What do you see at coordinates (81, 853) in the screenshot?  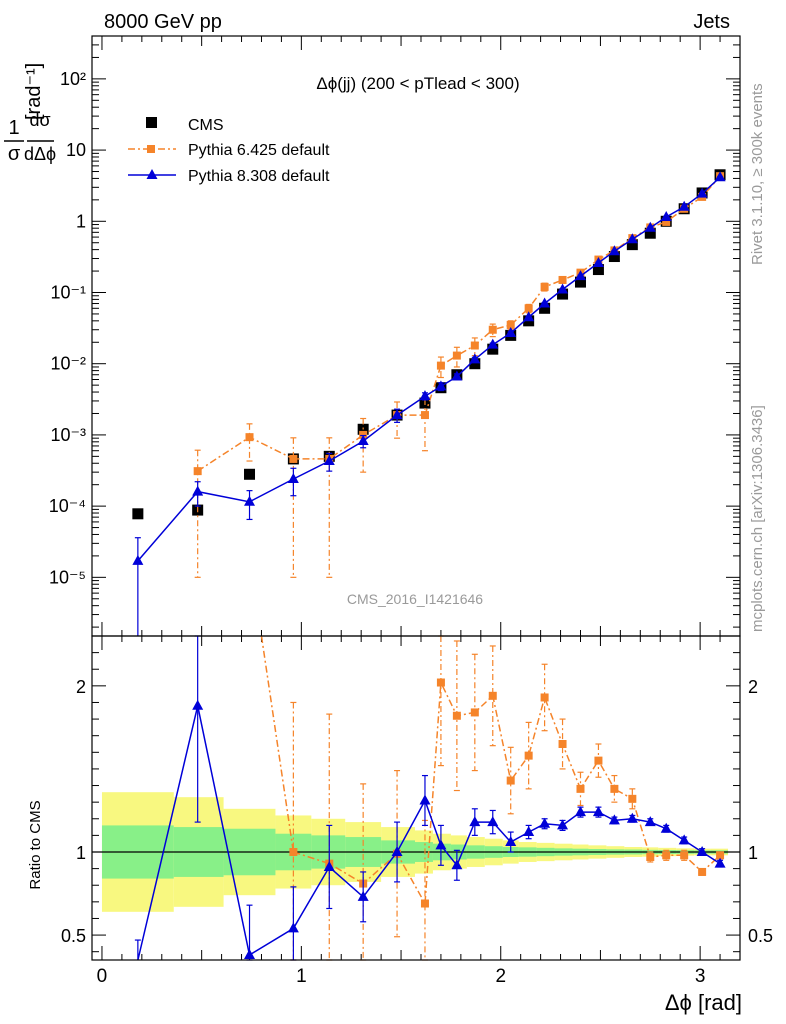 I see `y-tick-label-ratio: 1` at bounding box center [81, 853].